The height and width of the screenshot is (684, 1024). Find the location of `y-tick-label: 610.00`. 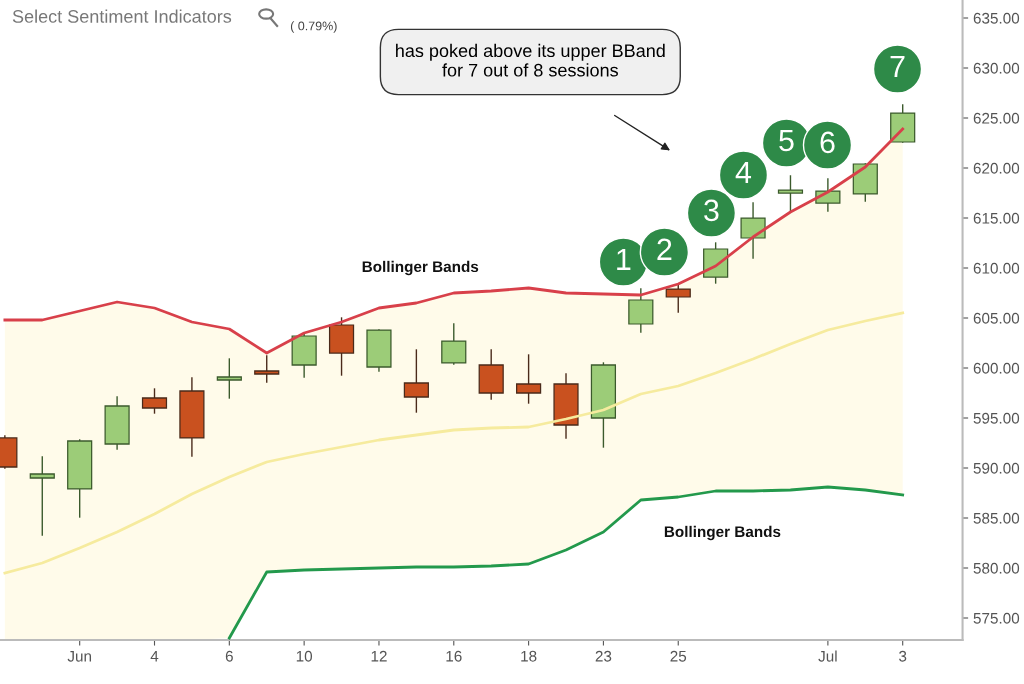

y-tick-label: 610.00 is located at coordinates (996, 268).